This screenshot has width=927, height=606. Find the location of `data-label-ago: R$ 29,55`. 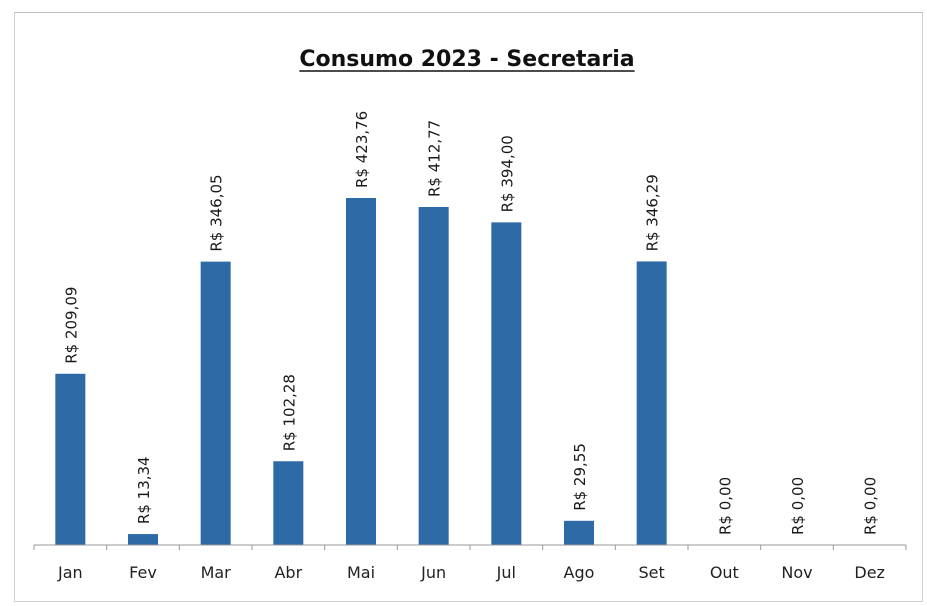

data-label-ago: R$ 29,55 is located at coordinates (580, 477).